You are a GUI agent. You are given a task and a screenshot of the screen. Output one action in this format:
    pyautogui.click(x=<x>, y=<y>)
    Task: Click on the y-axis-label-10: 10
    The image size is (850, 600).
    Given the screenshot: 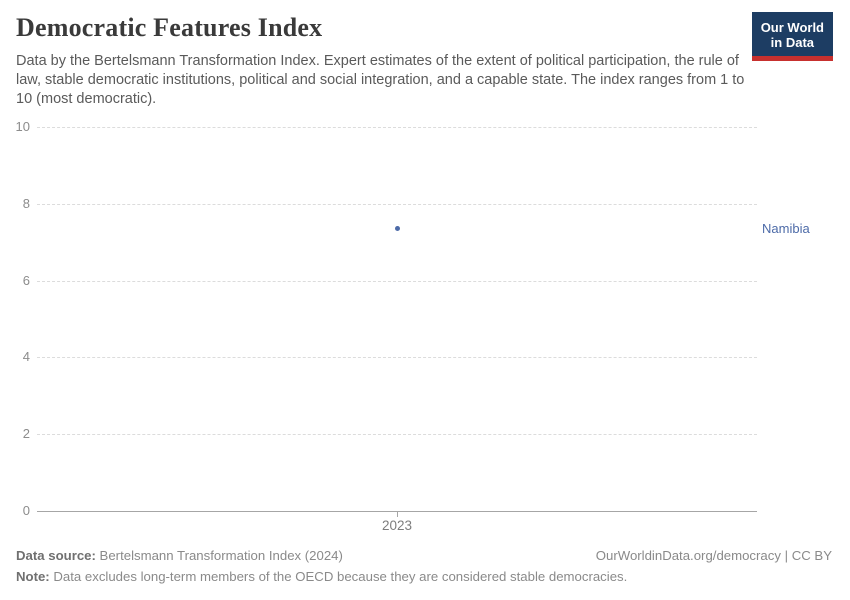 What is the action you would take?
    pyautogui.click(x=22, y=126)
    